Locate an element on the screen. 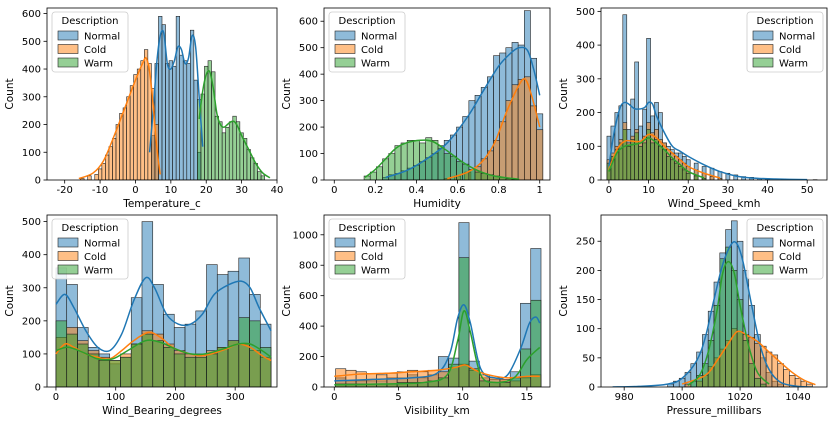  y-tick-label: 150 is located at coordinates (585, 300).